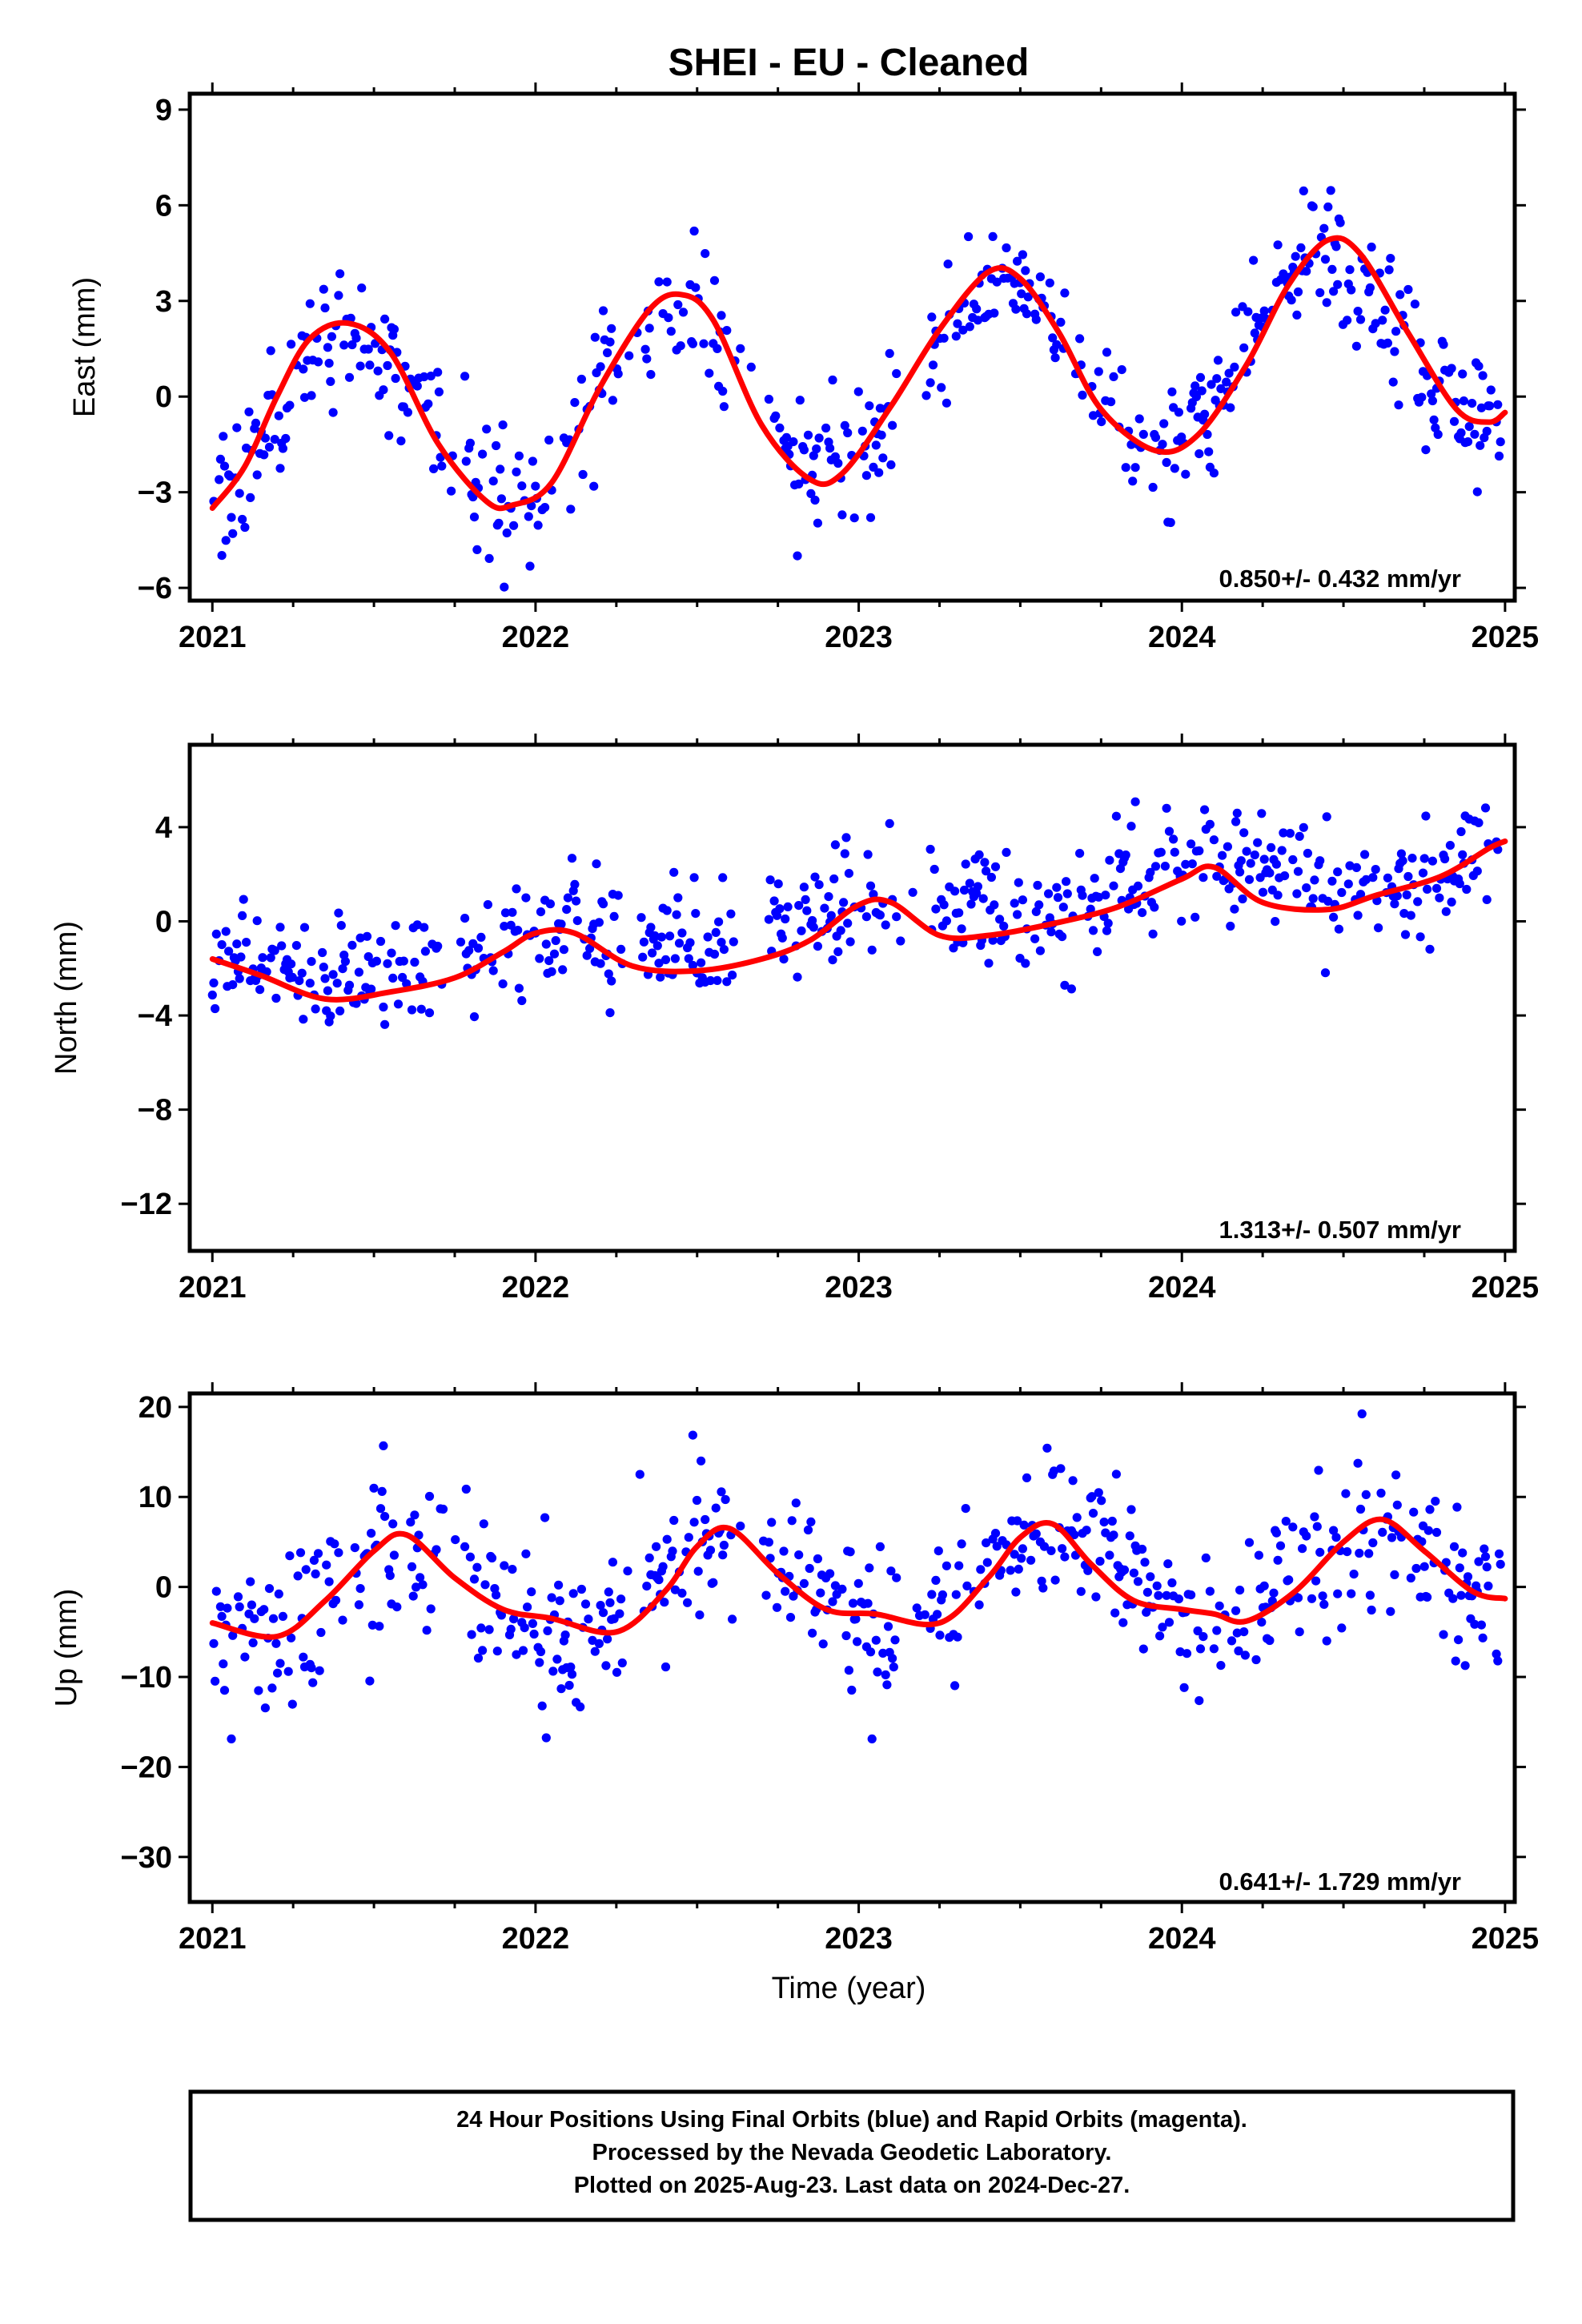  Describe the element at coordinates (1340, 579) in the screenshot. I see `rate-annotation: 0.850+/- 0.432 mm/yr` at that location.